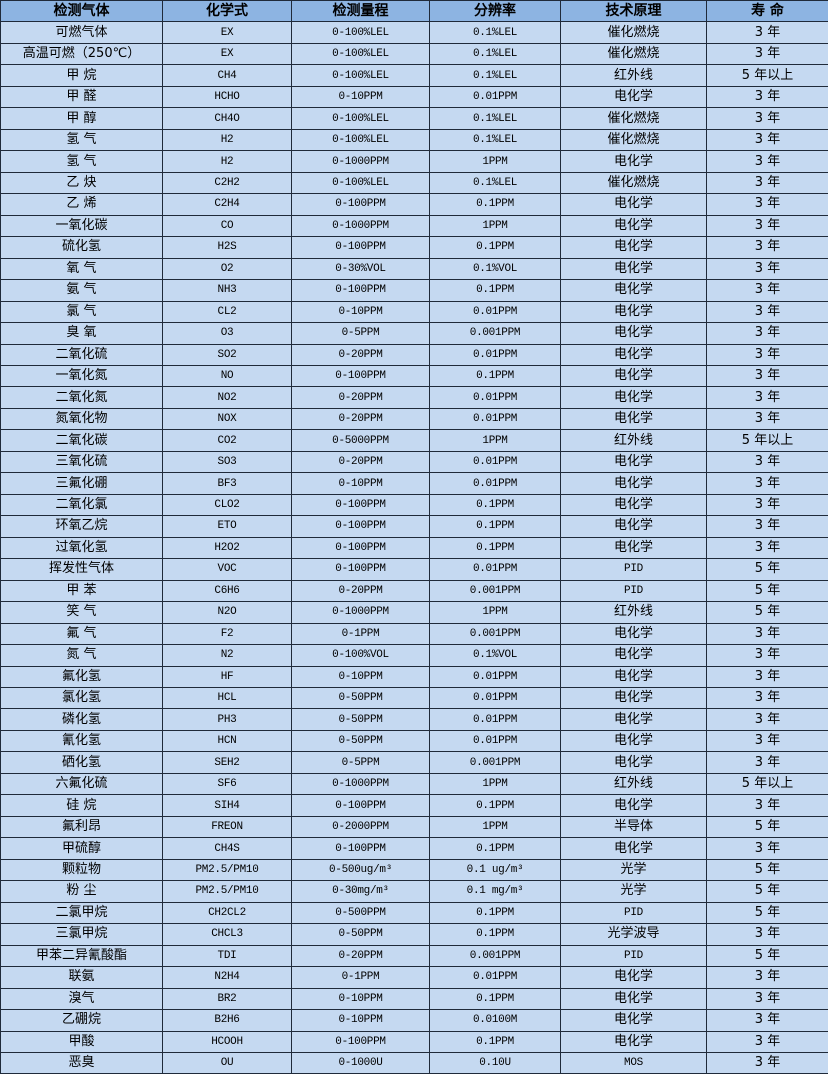 This screenshot has height=1074, width=828. I want to click on gas-cell: 氯化氢, so click(81, 698).